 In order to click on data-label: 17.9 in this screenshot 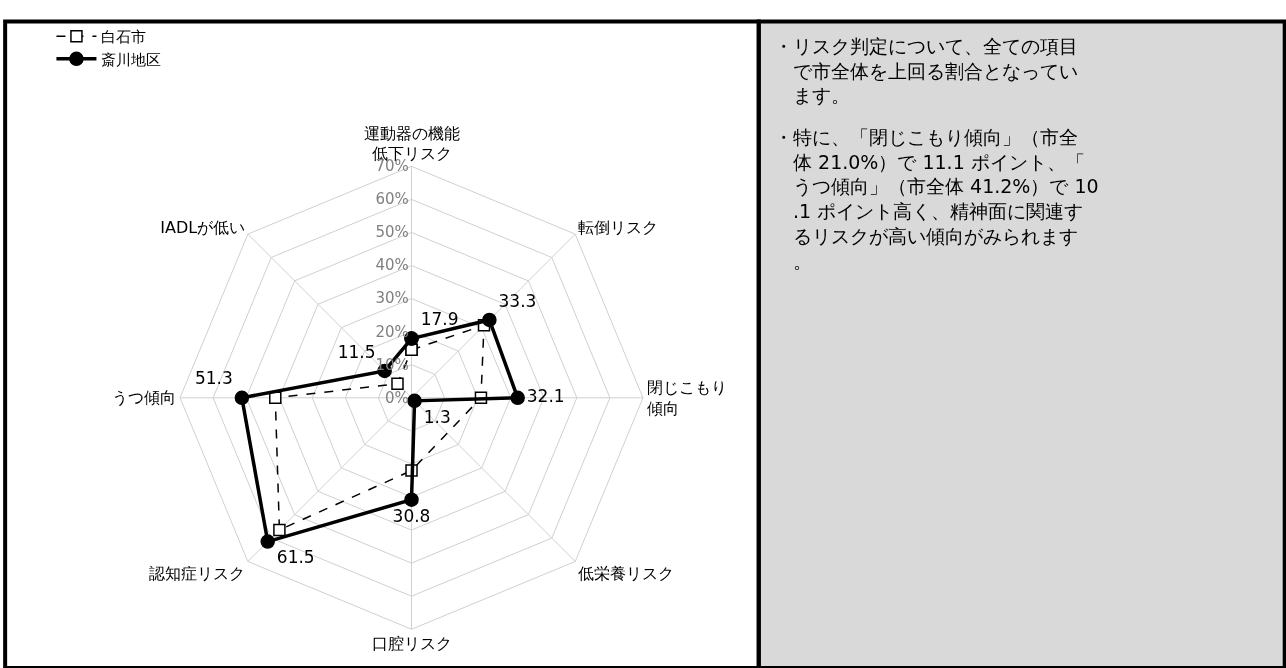, I will do `click(439, 319)`.